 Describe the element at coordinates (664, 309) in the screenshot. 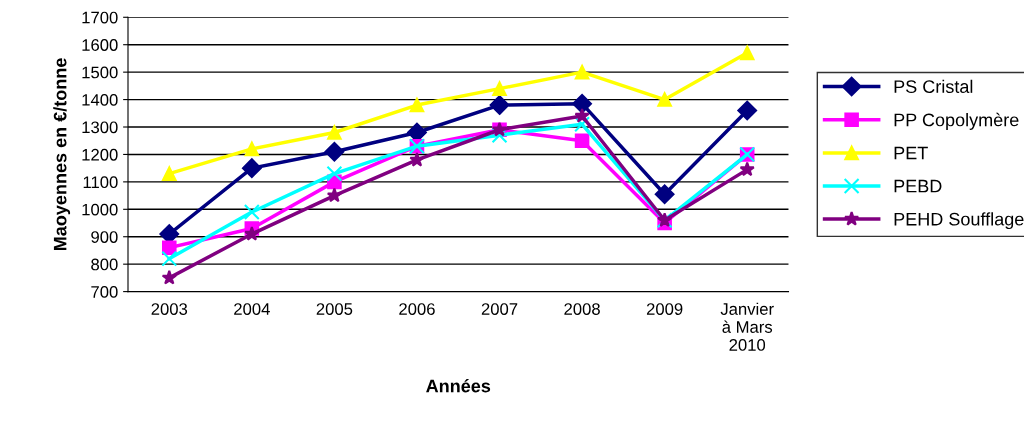

I see `x-tick-label: 2009` at that location.